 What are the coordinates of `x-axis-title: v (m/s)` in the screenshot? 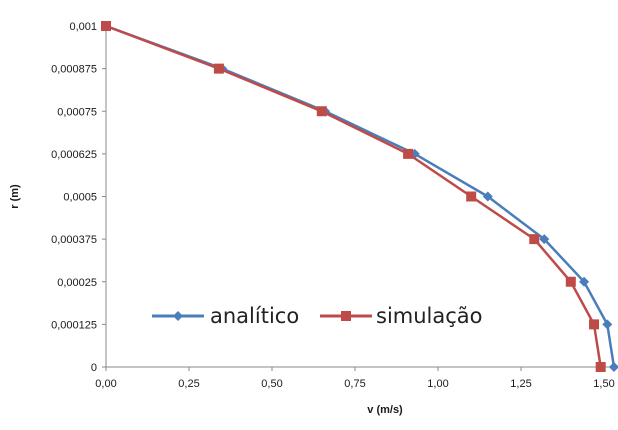 It's located at (385, 410).